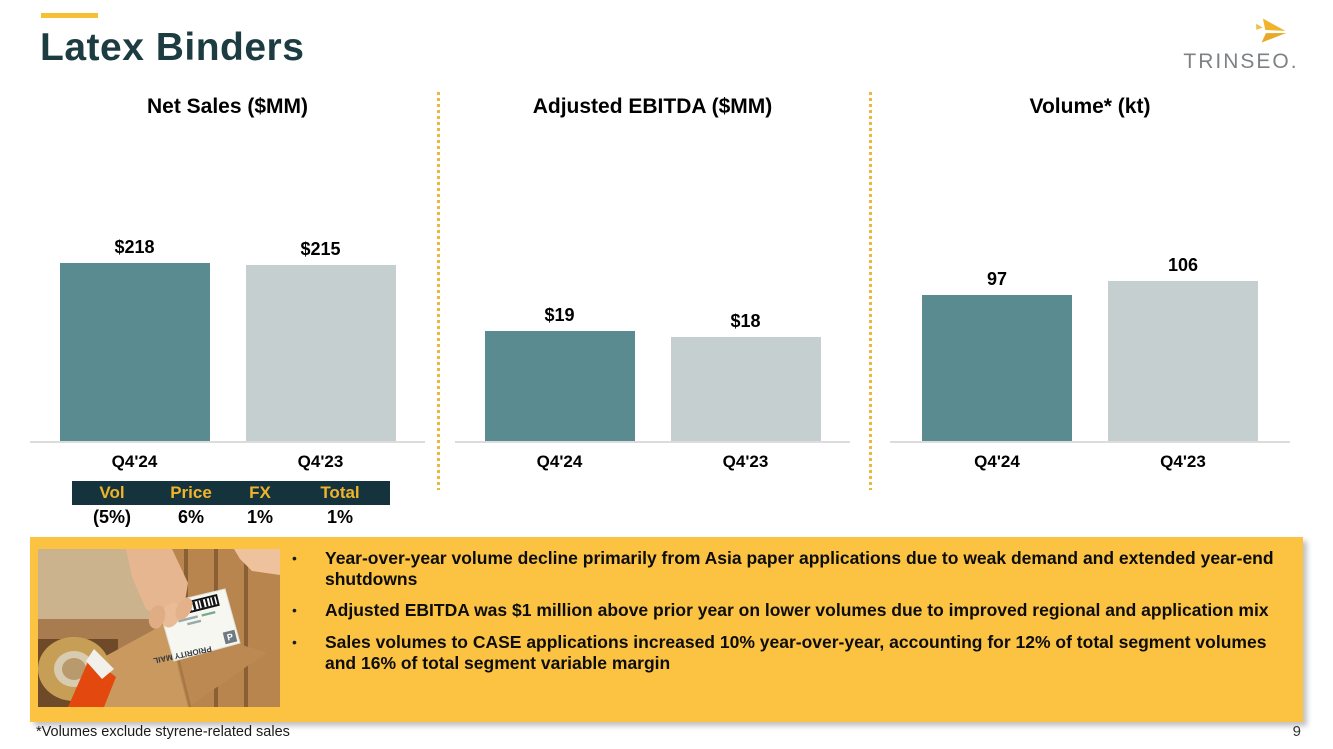 This screenshot has width=1333, height=749. What do you see at coordinates (112, 492) in the screenshot?
I see `bridge-table-header-cell: Vol` at bounding box center [112, 492].